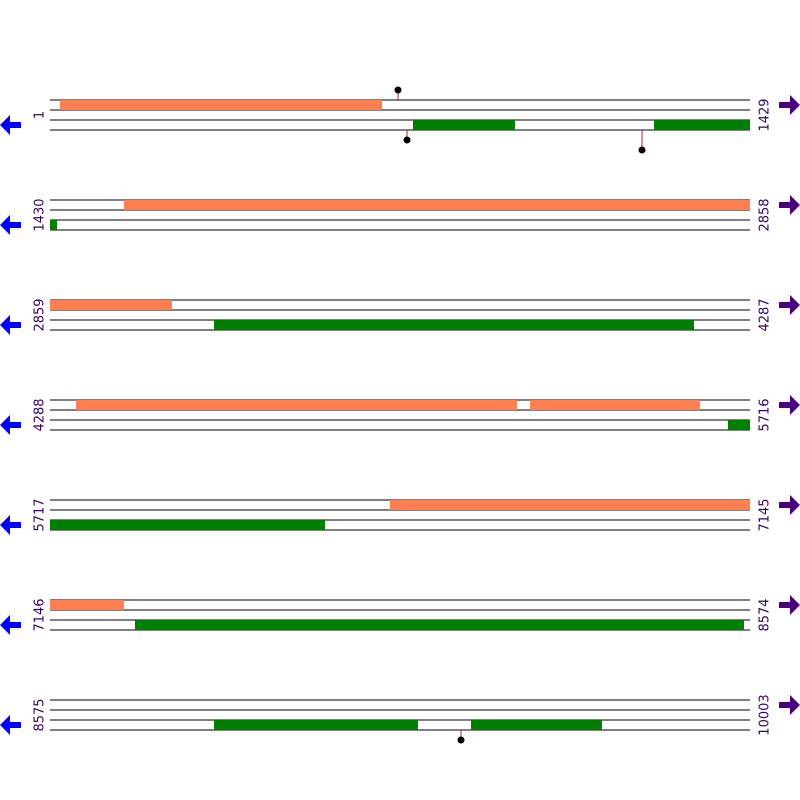  Describe the element at coordinates (400, 315) in the screenshot. I see `sequence-row: 2859 4287` at that location.